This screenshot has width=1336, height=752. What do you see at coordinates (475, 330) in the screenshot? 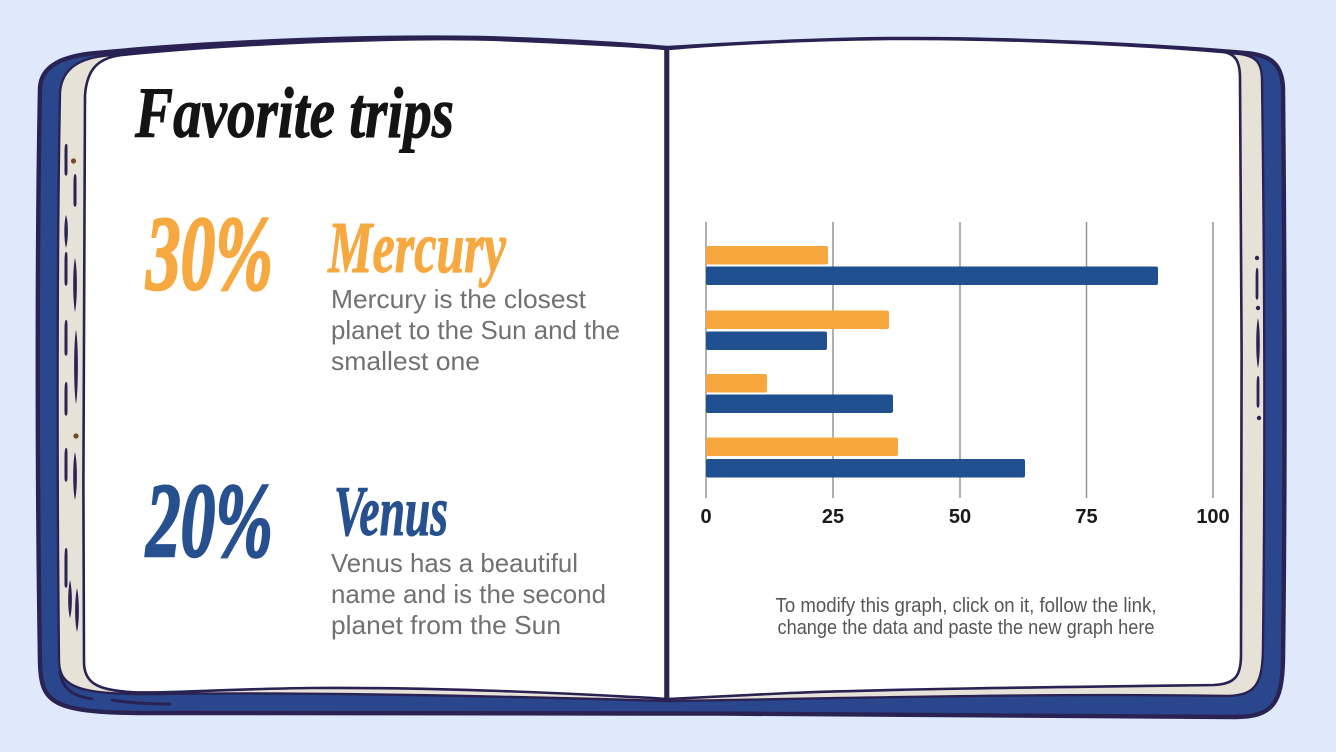
I see `svg-text: planet to the Sun and the` at bounding box center [475, 330].